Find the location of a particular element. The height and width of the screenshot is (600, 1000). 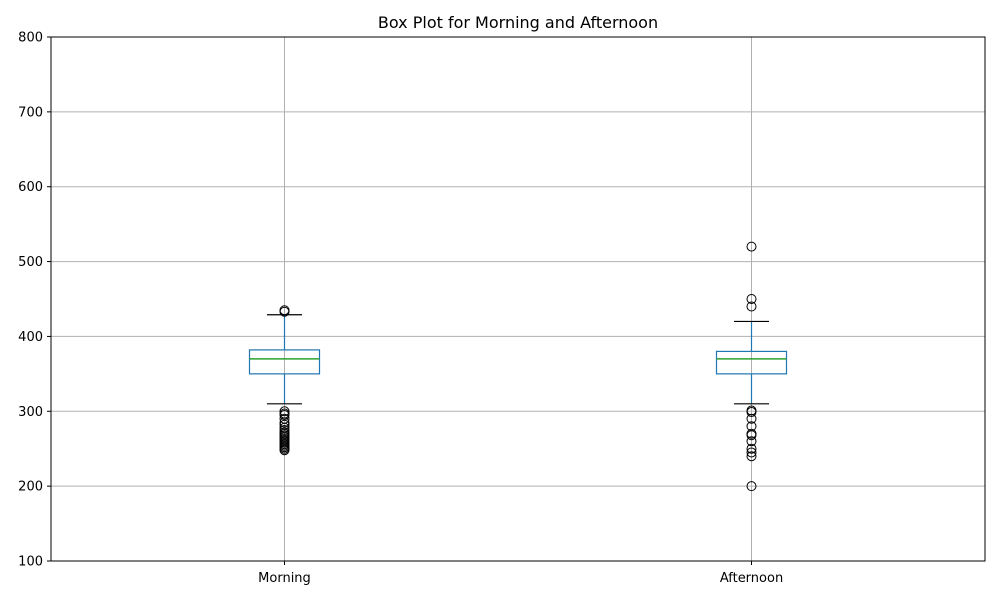

y-tick-label: 200 is located at coordinates (30, 487).